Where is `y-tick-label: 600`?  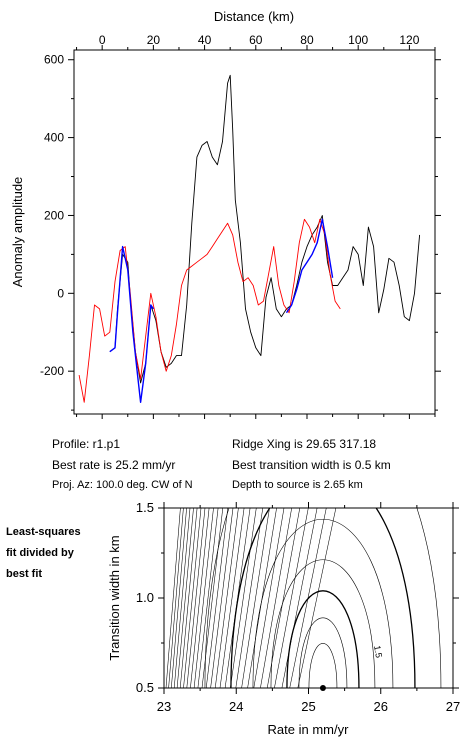 y-tick-label: 600 is located at coordinates (54, 60).